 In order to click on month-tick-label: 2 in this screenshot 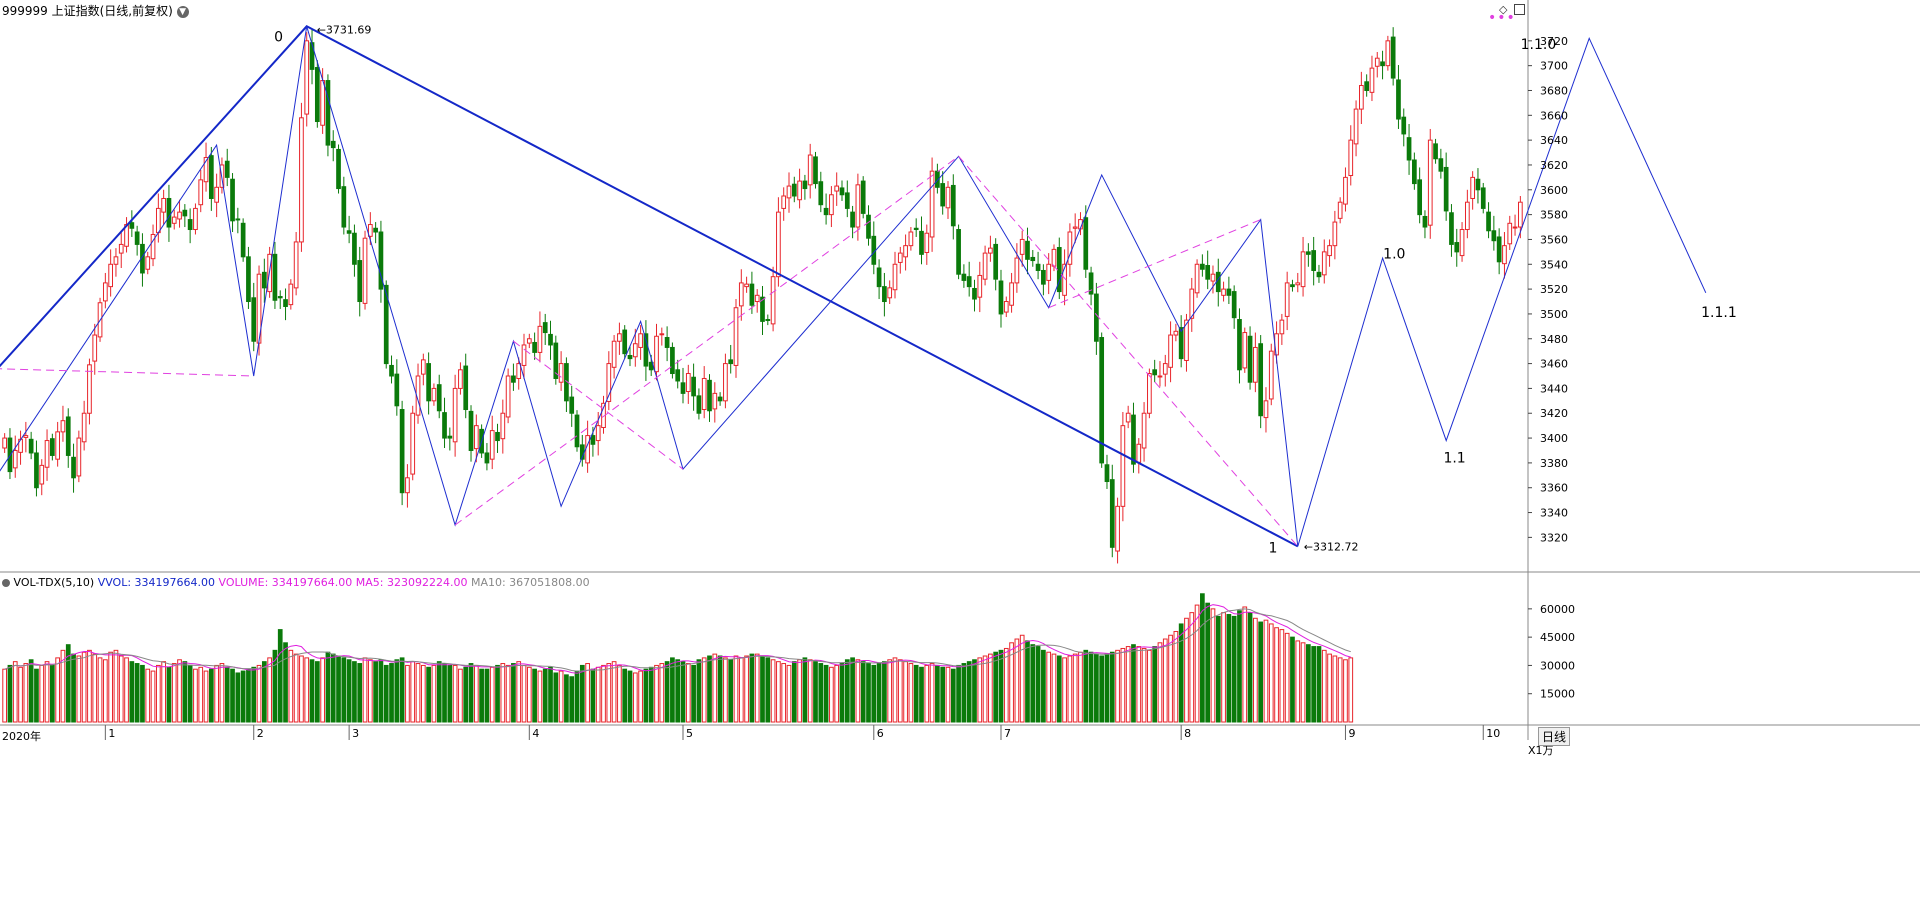, I will do `click(260, 733)`.